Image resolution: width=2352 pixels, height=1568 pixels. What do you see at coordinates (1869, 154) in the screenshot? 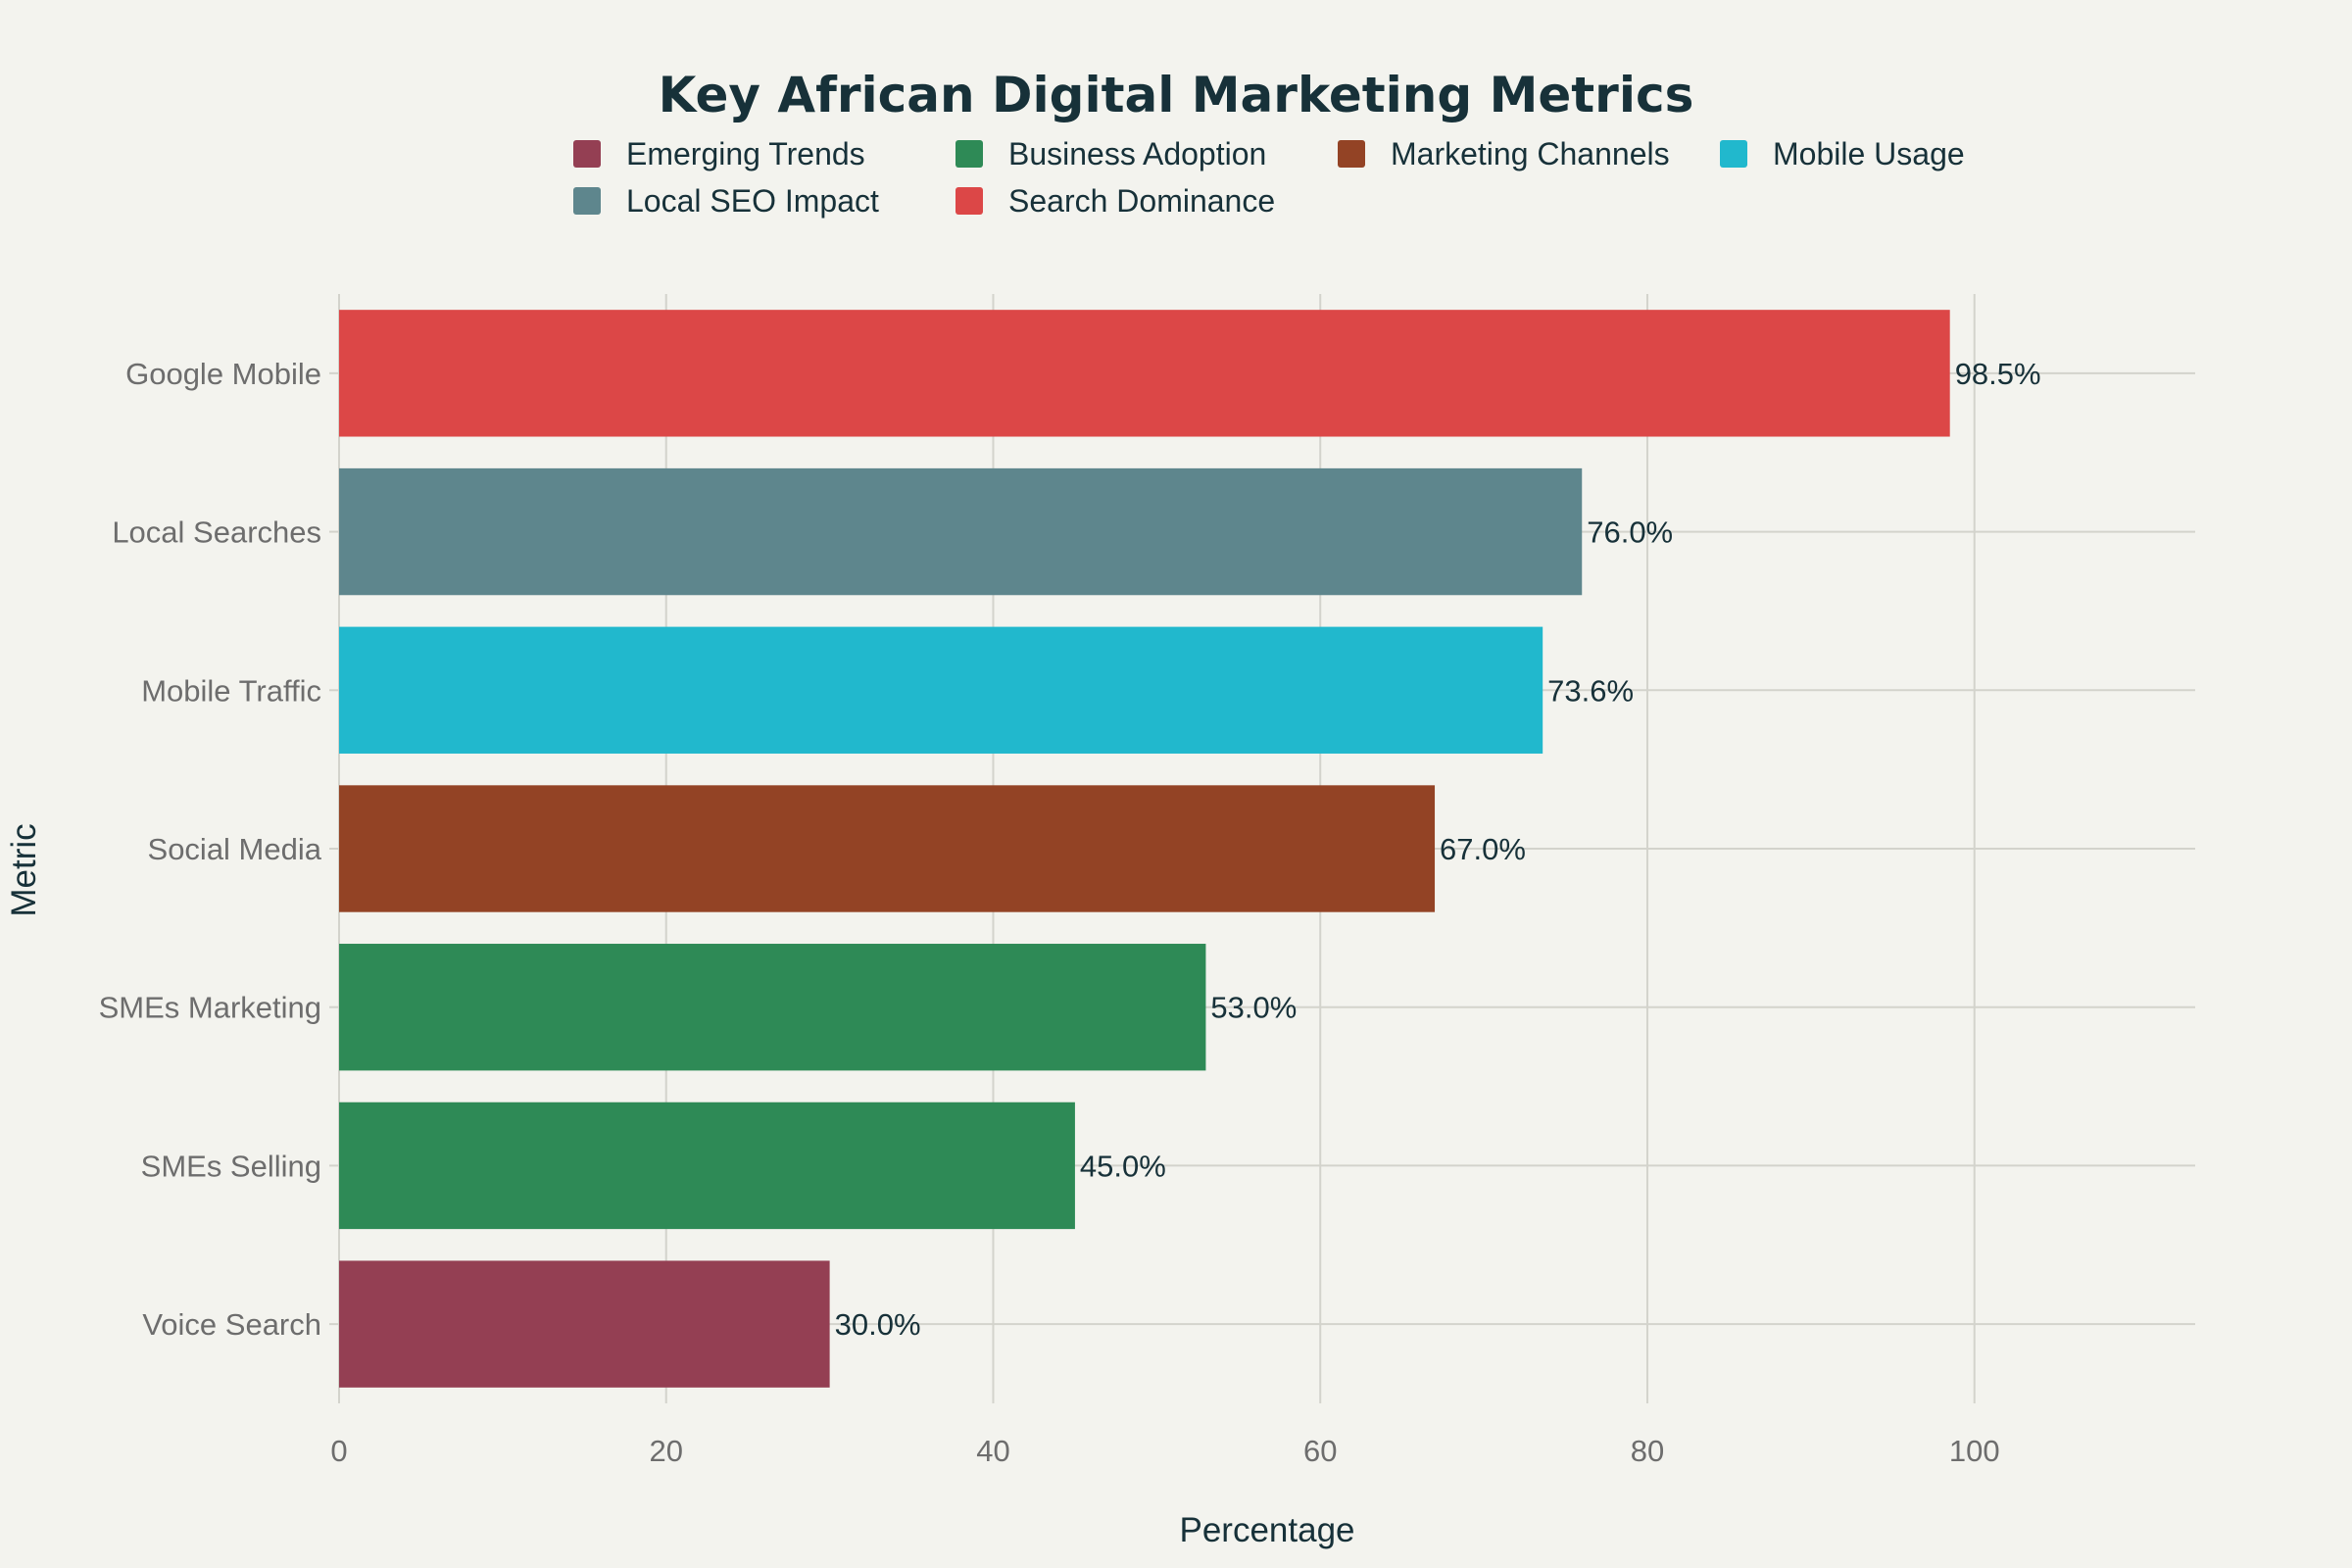
I see `legend-label-mobile-usage: Mobile Usage` at bounding box center [1869, 154].